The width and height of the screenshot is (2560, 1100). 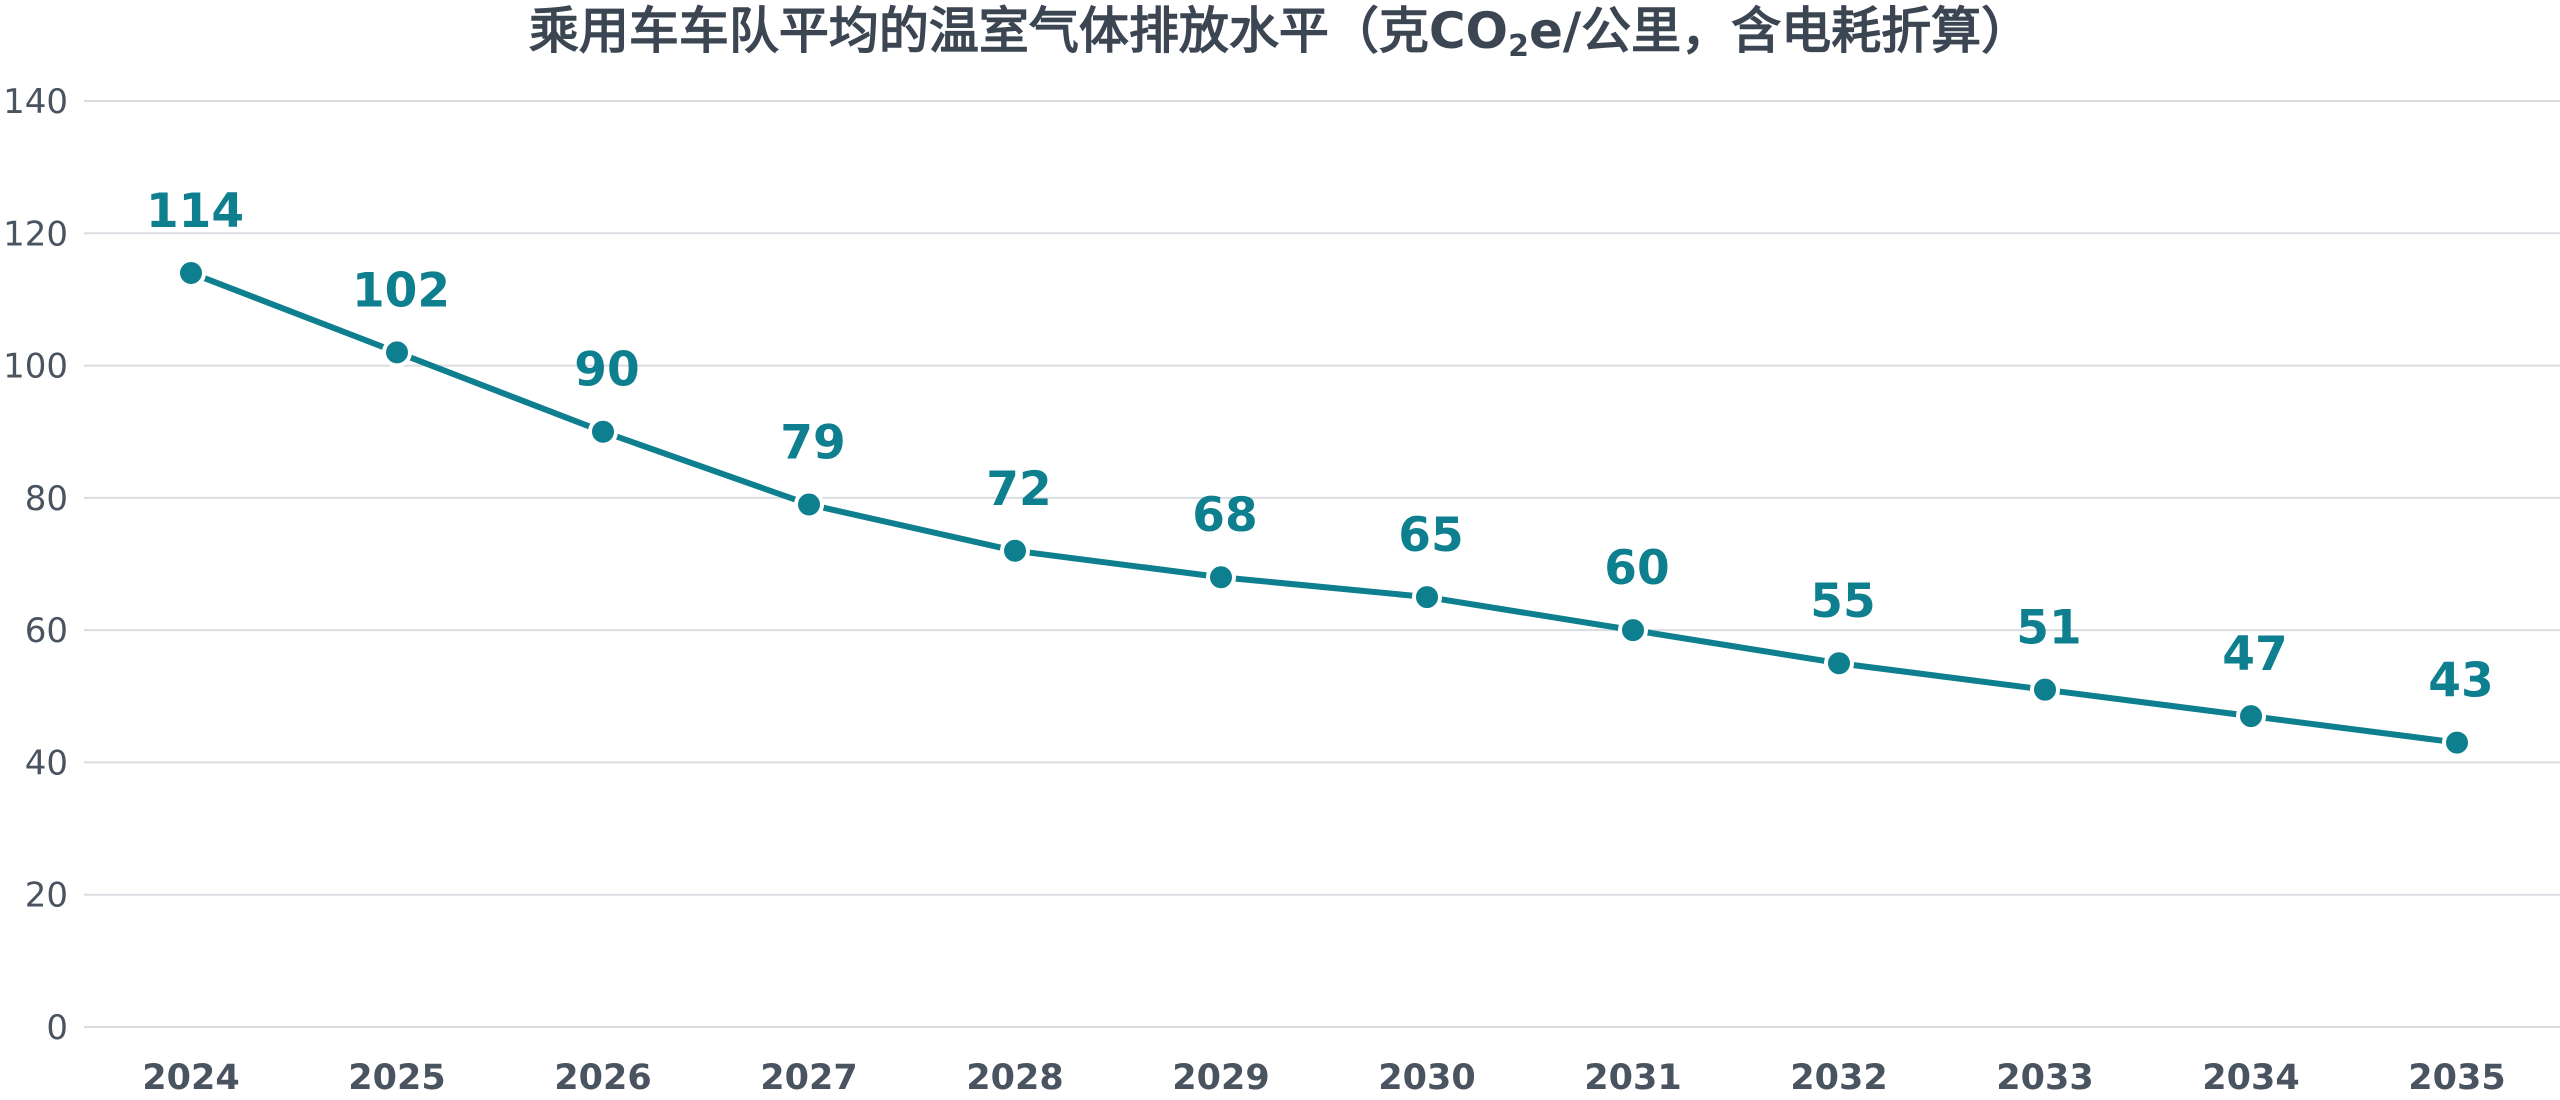 What do you see at coordinates (1838, 1078) in the screenshot?
I see `x-tick-label: 2032` at bounding box center [1838, 1078].